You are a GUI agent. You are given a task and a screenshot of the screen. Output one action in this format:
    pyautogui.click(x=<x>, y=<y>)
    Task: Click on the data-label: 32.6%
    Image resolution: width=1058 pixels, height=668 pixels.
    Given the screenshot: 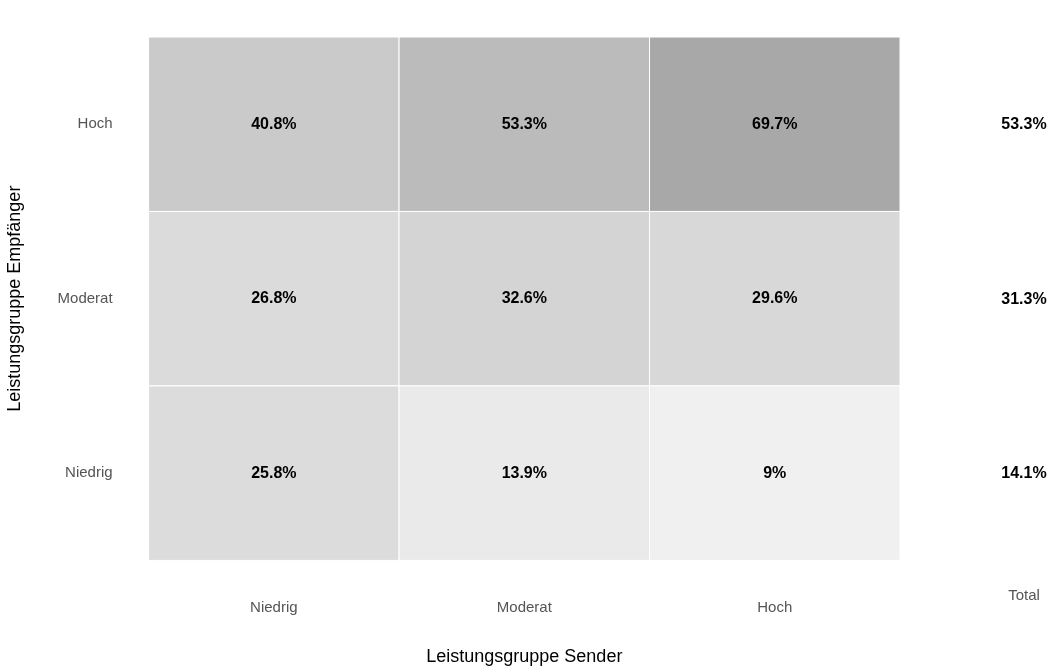 What is the action you would take?
    pyautogui.click(x=524, y=298)
    